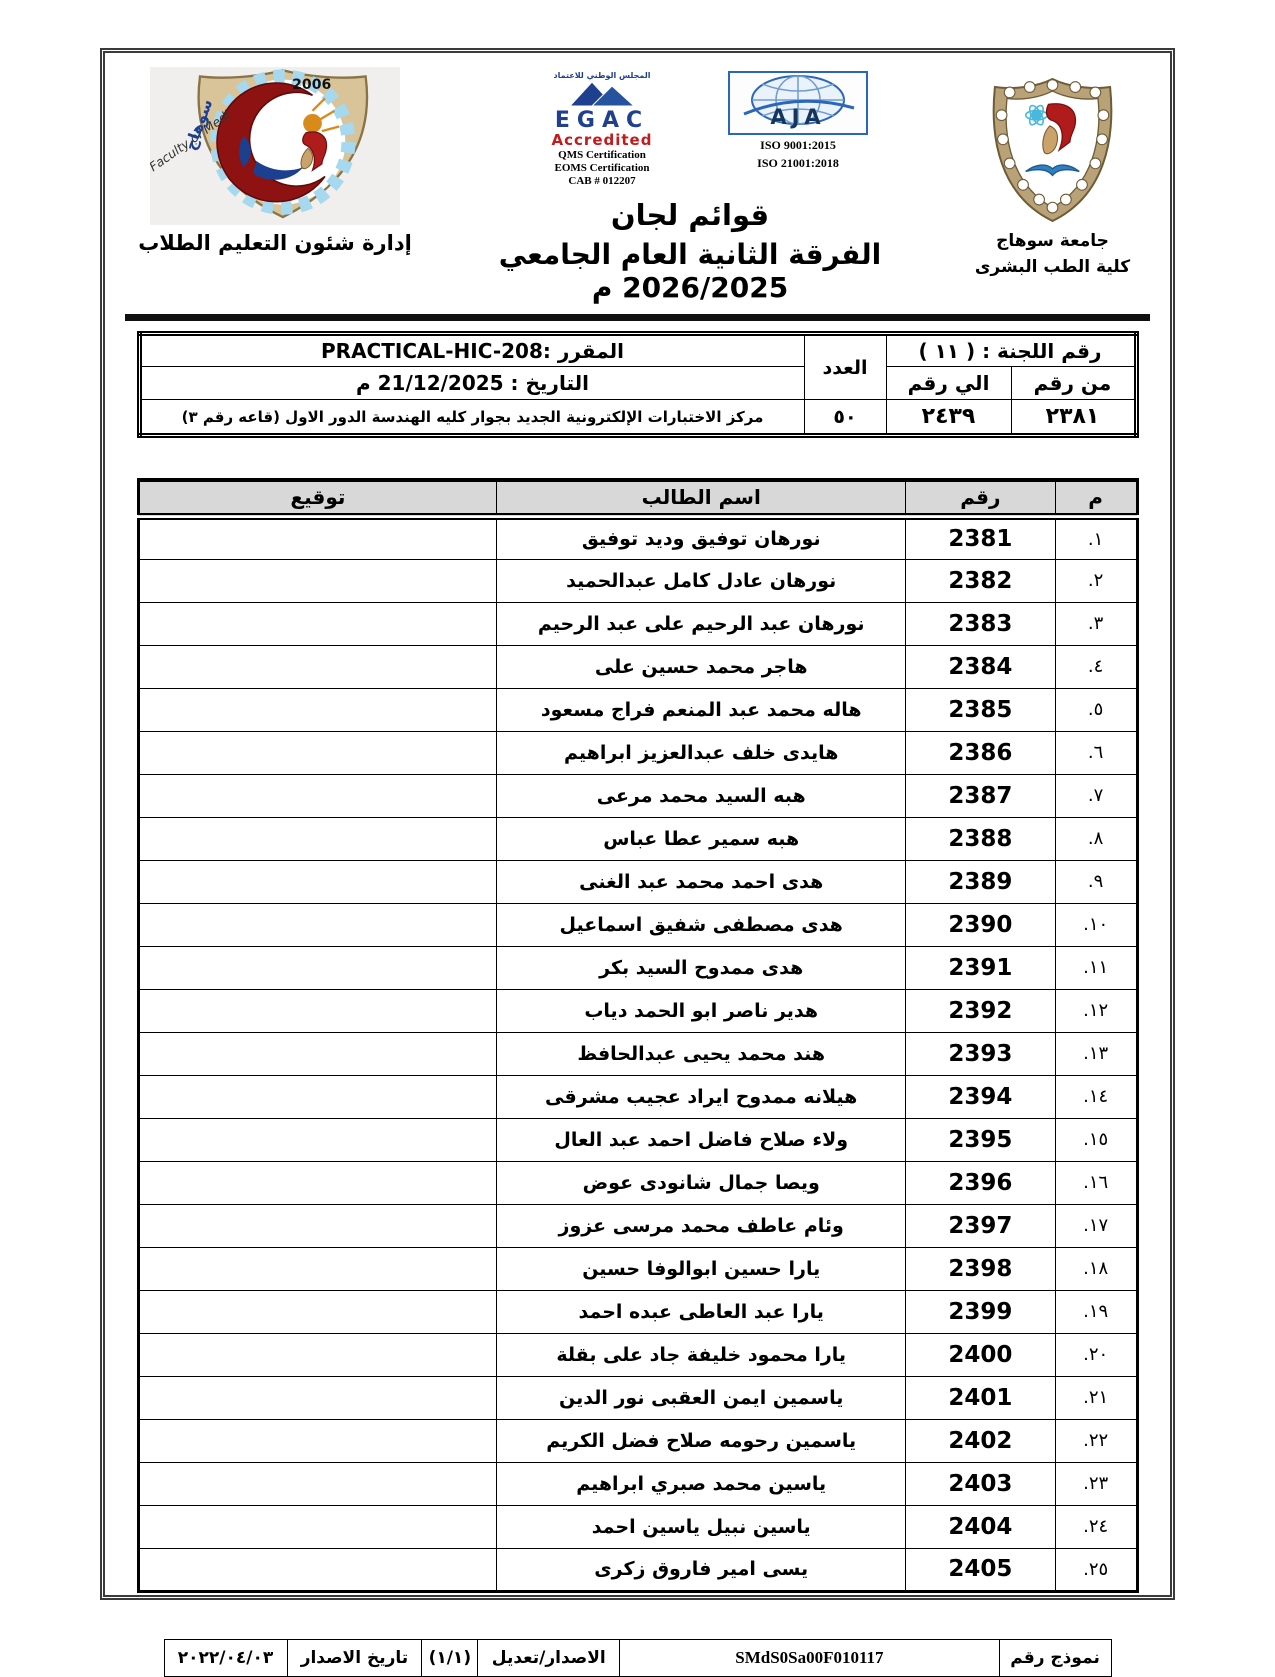 The width and height of the screenshot is (1275, 1677). I want to click on table-row: ١٥. 2395 ولاء صلاح فاضل احمد عبد العال, so click(637, 1139).